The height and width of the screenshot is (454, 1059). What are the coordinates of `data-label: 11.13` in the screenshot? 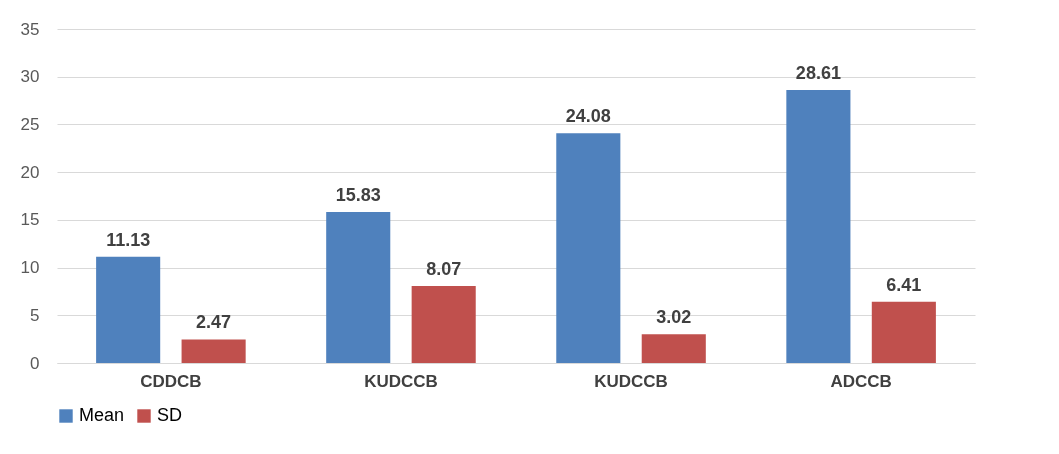 It's located at (128, 239).